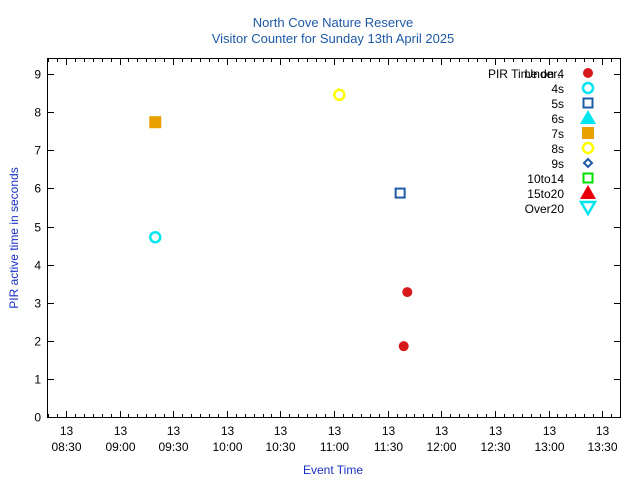 The image size is (640, 480). I want to click on legend-label: 10to14, so click(545, 179).